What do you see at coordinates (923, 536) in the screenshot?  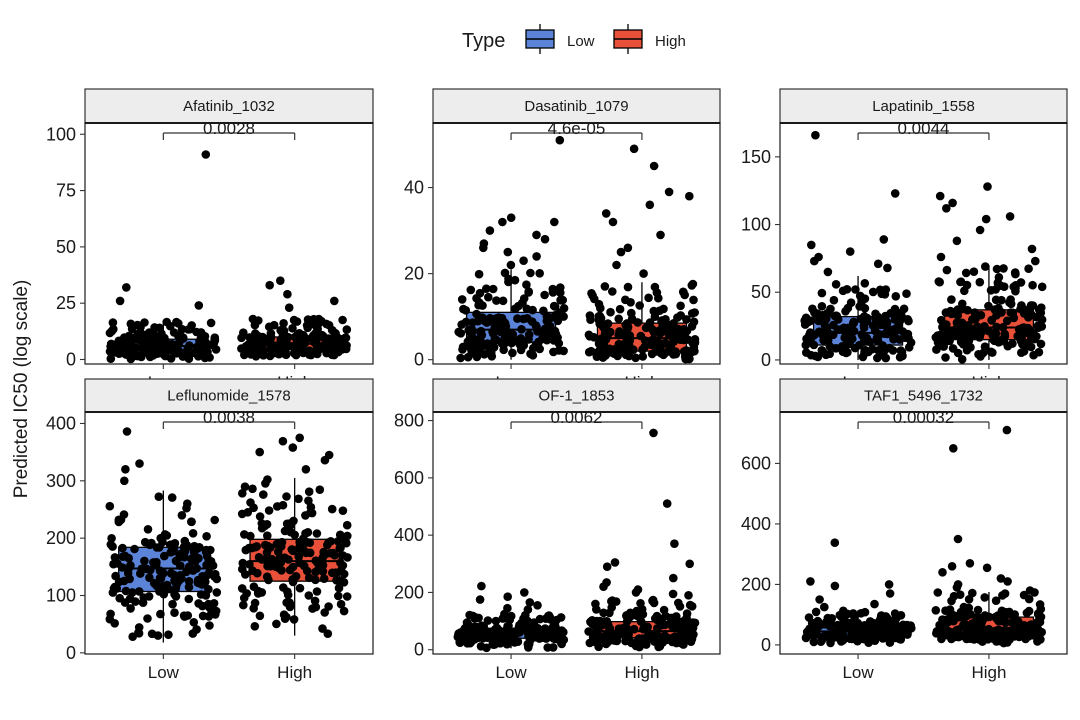 I see `plot-area` at bounding box center [923, 536].